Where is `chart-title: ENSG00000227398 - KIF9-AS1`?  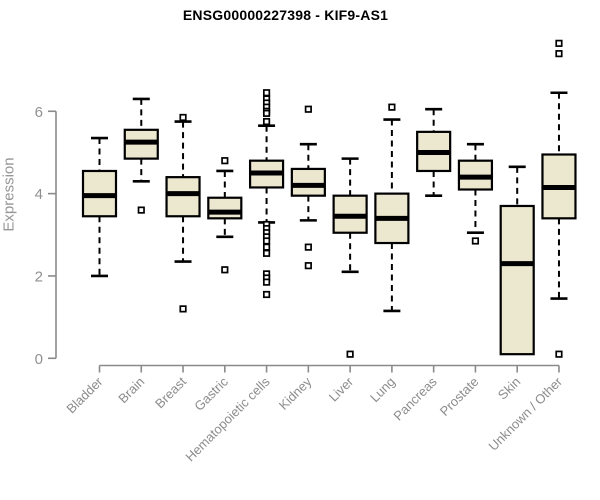
chart-title: ENSG00000227398 - KIF9-AS1 is located at coordinates (285, 15).